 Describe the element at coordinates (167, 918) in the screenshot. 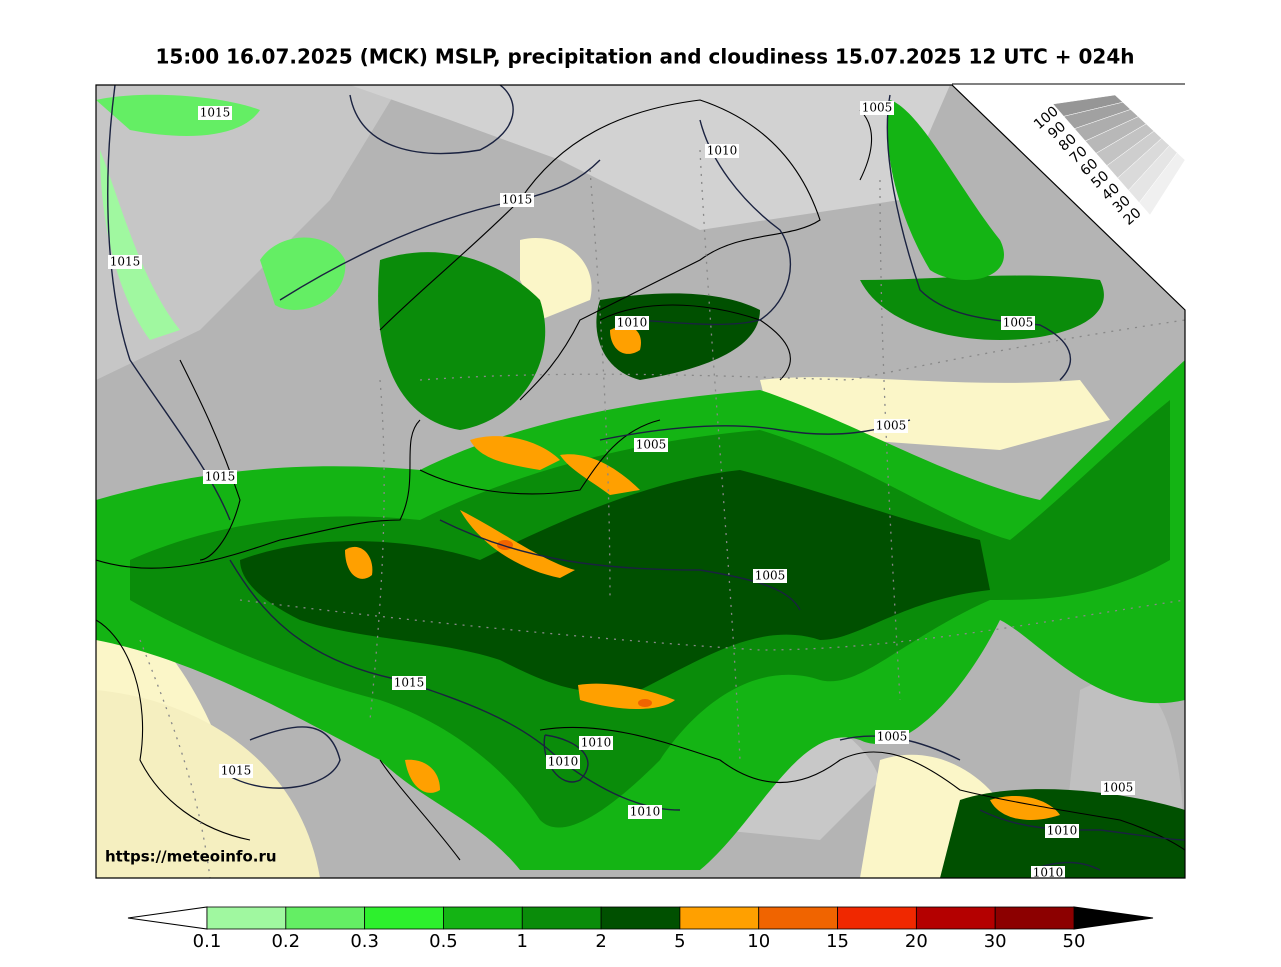

I see `colorbar-low-extension` at that location.